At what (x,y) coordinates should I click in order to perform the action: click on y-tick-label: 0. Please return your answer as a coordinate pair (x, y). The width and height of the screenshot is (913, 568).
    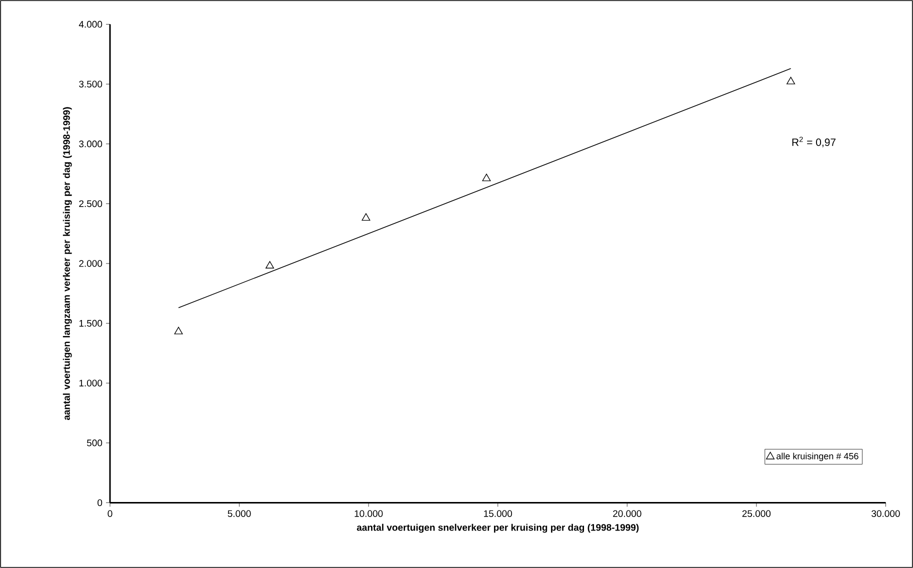
    Looking at the image, I should click on (100, 502).